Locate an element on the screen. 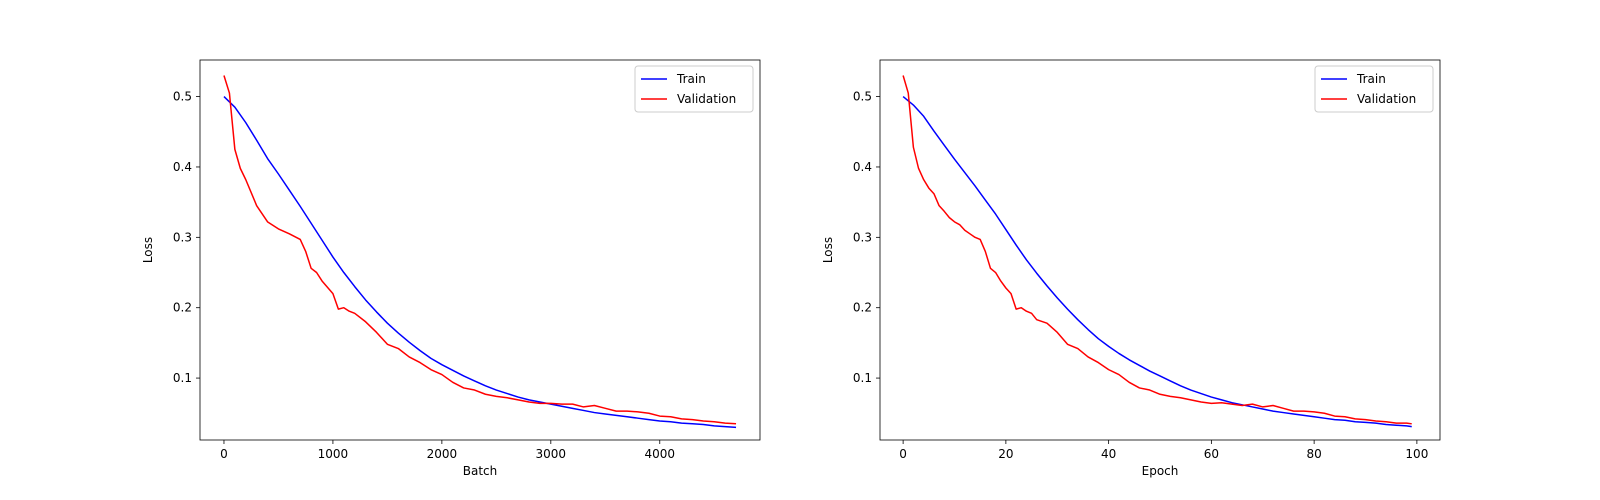 This screenshot has width=1600, height=500. x-tick-label: 1000 is located at coordinates (333, 454).